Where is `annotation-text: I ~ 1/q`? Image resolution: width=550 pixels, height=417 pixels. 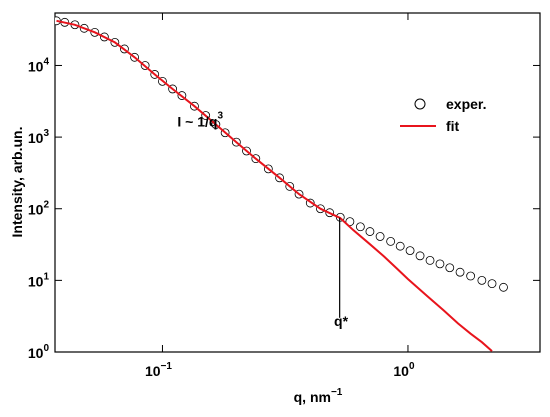
annotation-text: I ~ 1/q is located at coordinates (197, 122).